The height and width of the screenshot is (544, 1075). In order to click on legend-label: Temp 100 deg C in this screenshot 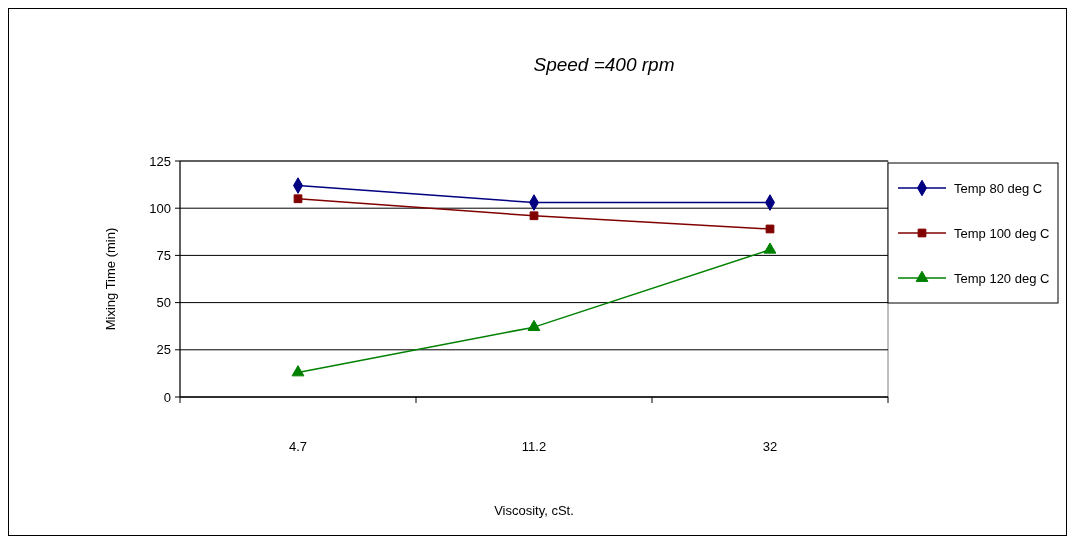, I will do `click(1002, 233)`.